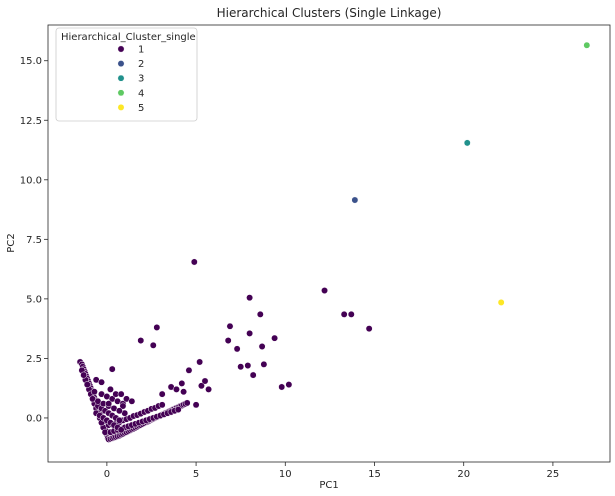  I want to click on legend-entry-label: 2, so click(141, 64).